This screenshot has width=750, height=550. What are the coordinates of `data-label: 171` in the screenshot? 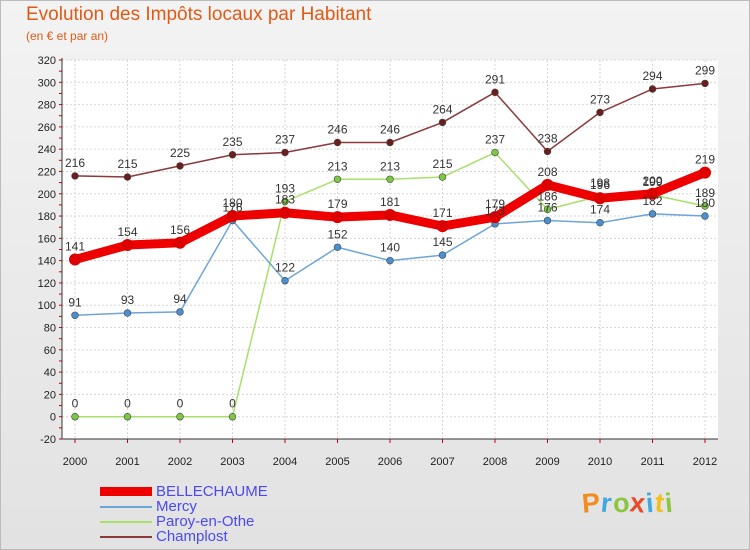 It's located at (442, 213).